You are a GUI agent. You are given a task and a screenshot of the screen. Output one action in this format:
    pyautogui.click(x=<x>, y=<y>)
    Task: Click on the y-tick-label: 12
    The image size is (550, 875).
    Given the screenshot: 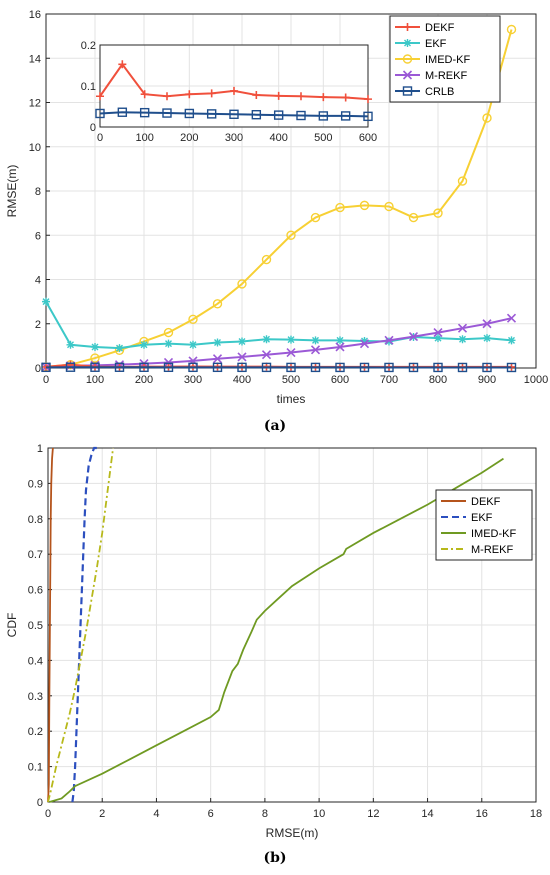 What is the action you would take?
    pyautogui.click(x=35, y=104)
    